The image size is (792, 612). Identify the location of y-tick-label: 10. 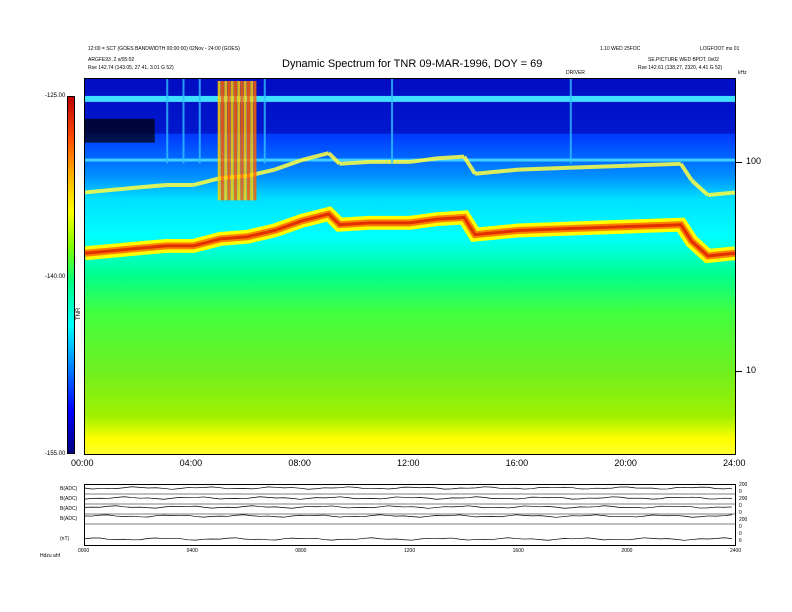
(751, 370).